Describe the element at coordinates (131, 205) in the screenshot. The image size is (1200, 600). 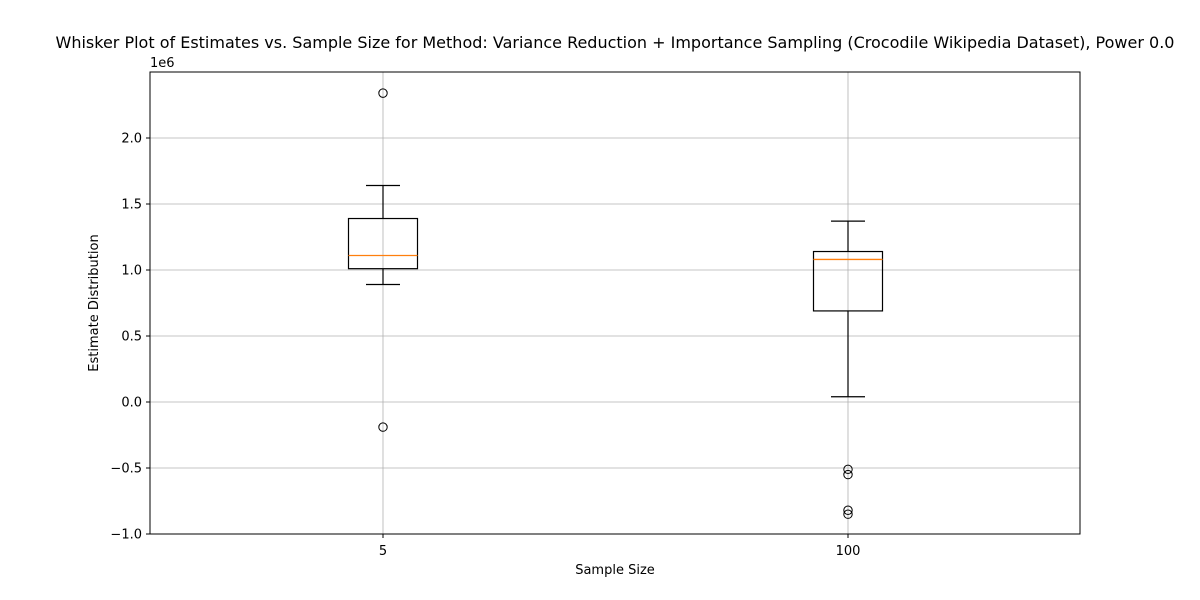
I see `y-tick-label: 1.5` at that location.